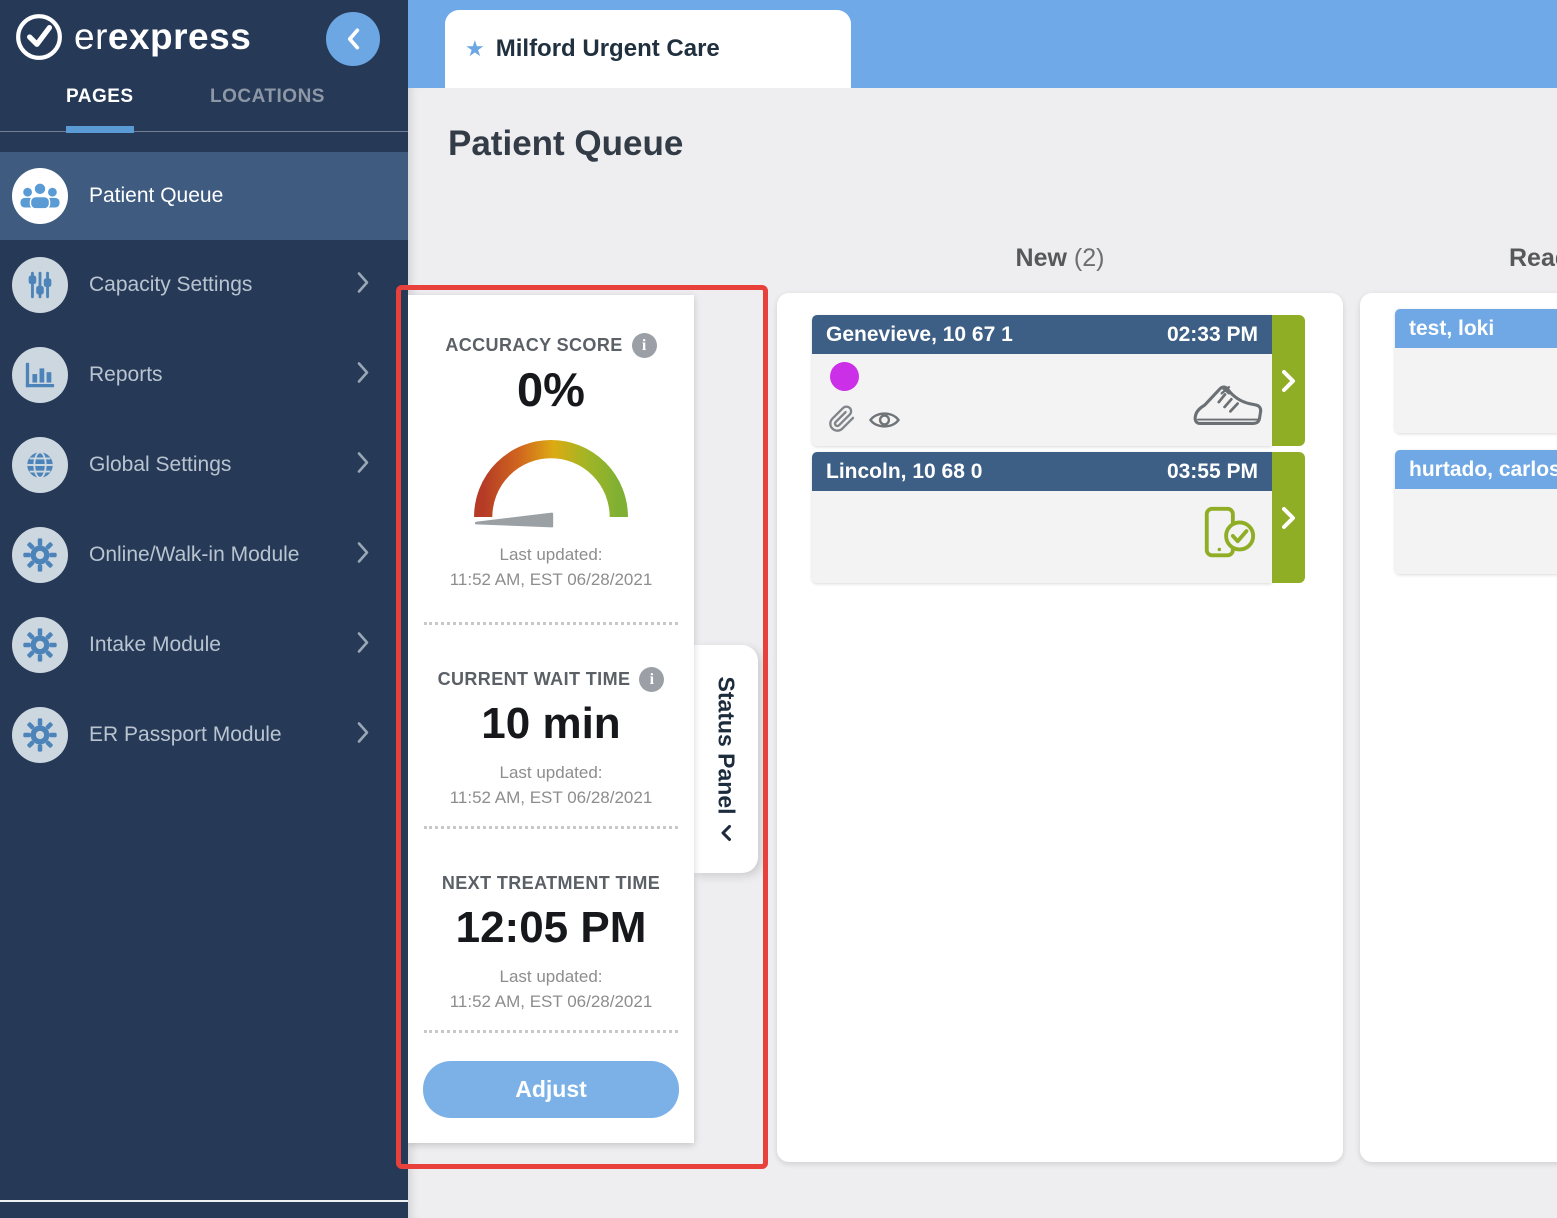 The width and height of the screenshot is (1557, 1218). I want to click on sidebar-item-label: ER Passport Module, so click(185, 734).